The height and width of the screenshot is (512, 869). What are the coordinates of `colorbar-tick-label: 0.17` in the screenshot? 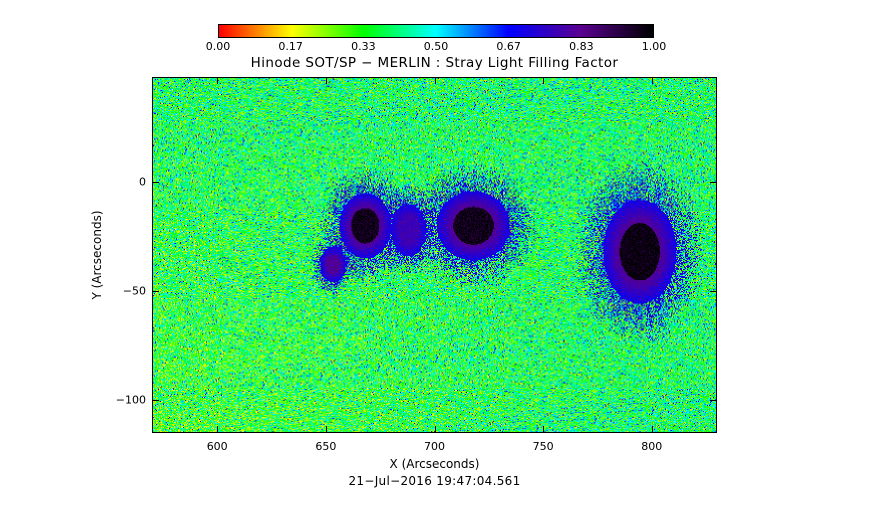 It's located at (290, 46).